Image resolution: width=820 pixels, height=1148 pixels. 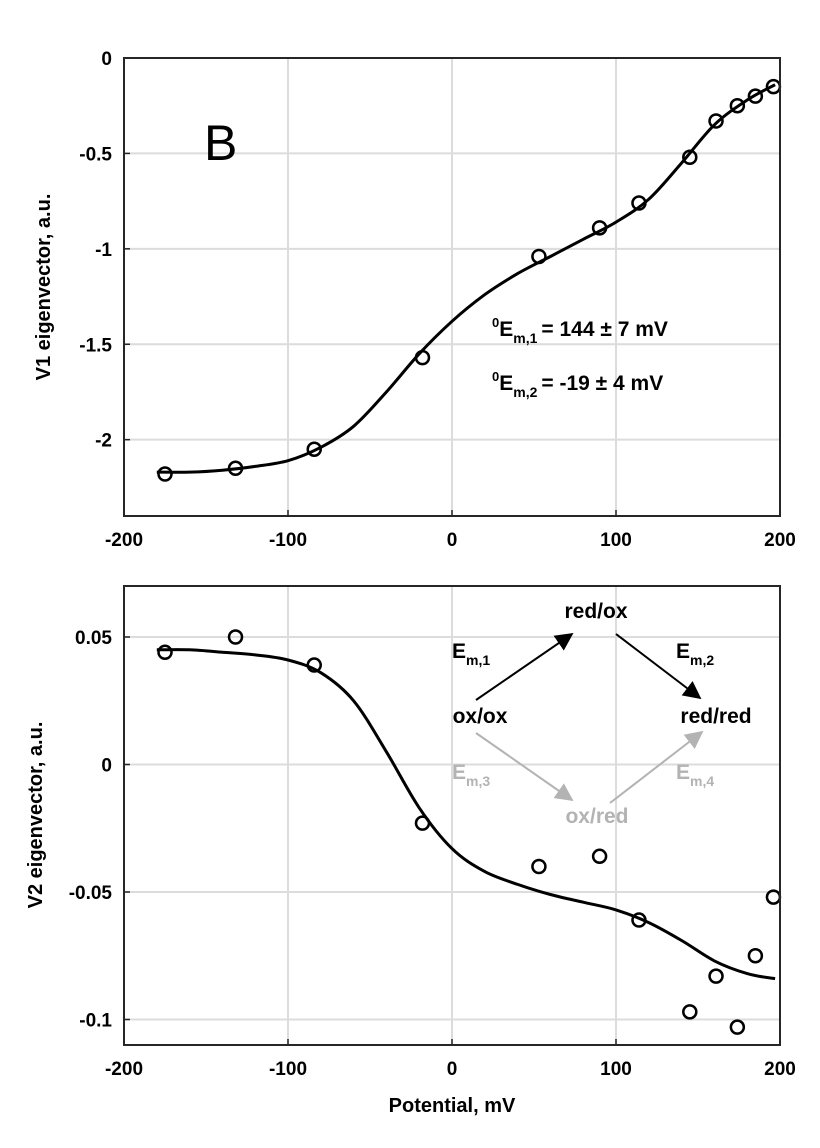 I want to click on node-red-red: red/red, so click(x=715, y=716).